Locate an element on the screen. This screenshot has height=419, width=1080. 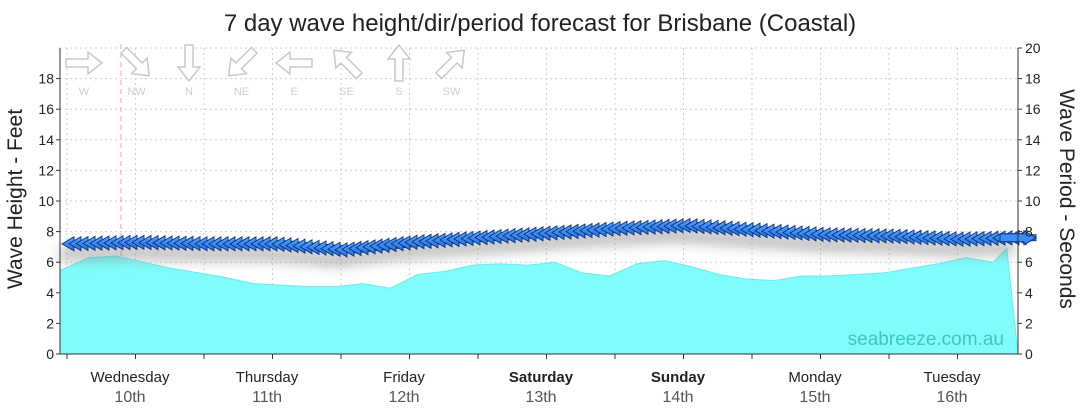
y-left-tick-label: 2 is located at coordinates (50, 323).